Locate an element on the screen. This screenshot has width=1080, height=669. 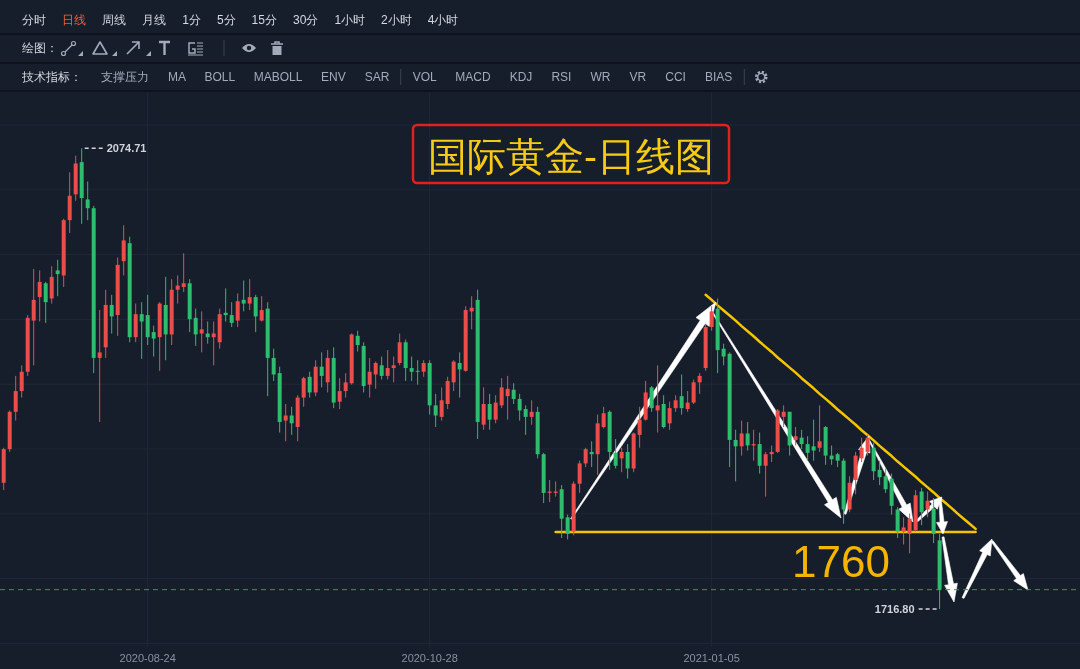
x-tick-label: 2020-10-28 is located at coordinates (429, 658).